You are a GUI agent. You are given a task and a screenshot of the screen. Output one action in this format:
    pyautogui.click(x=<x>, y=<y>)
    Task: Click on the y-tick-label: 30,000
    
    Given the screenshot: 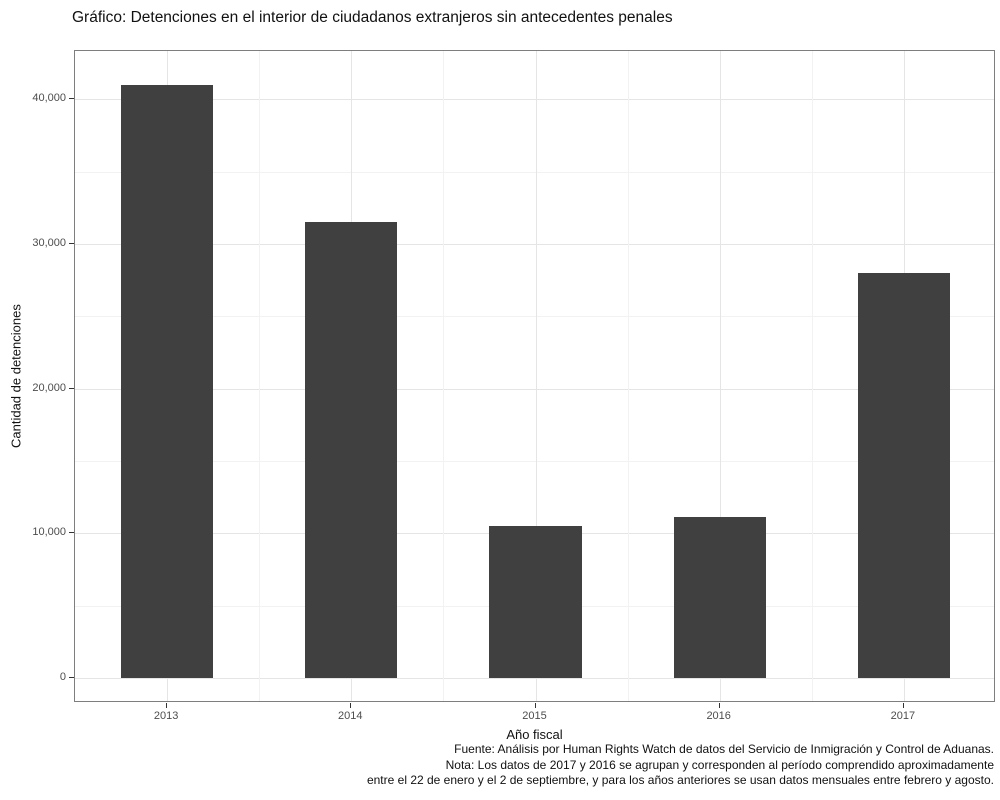 What is the action you would take?
    pyautogui.click(x=49, y=242)
    